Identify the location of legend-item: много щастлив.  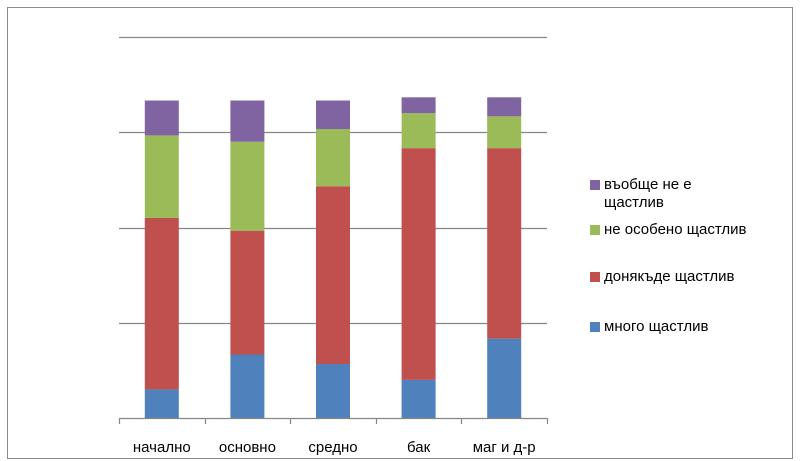
(696, 327).